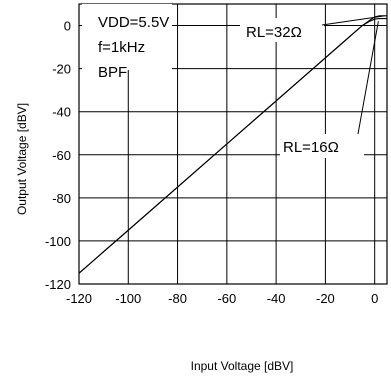 This screenshot has height=385, width=391. I want to click on y-tick-labels: 0 -20 -40 -60 -80 -100 -120, so click(58, 155).